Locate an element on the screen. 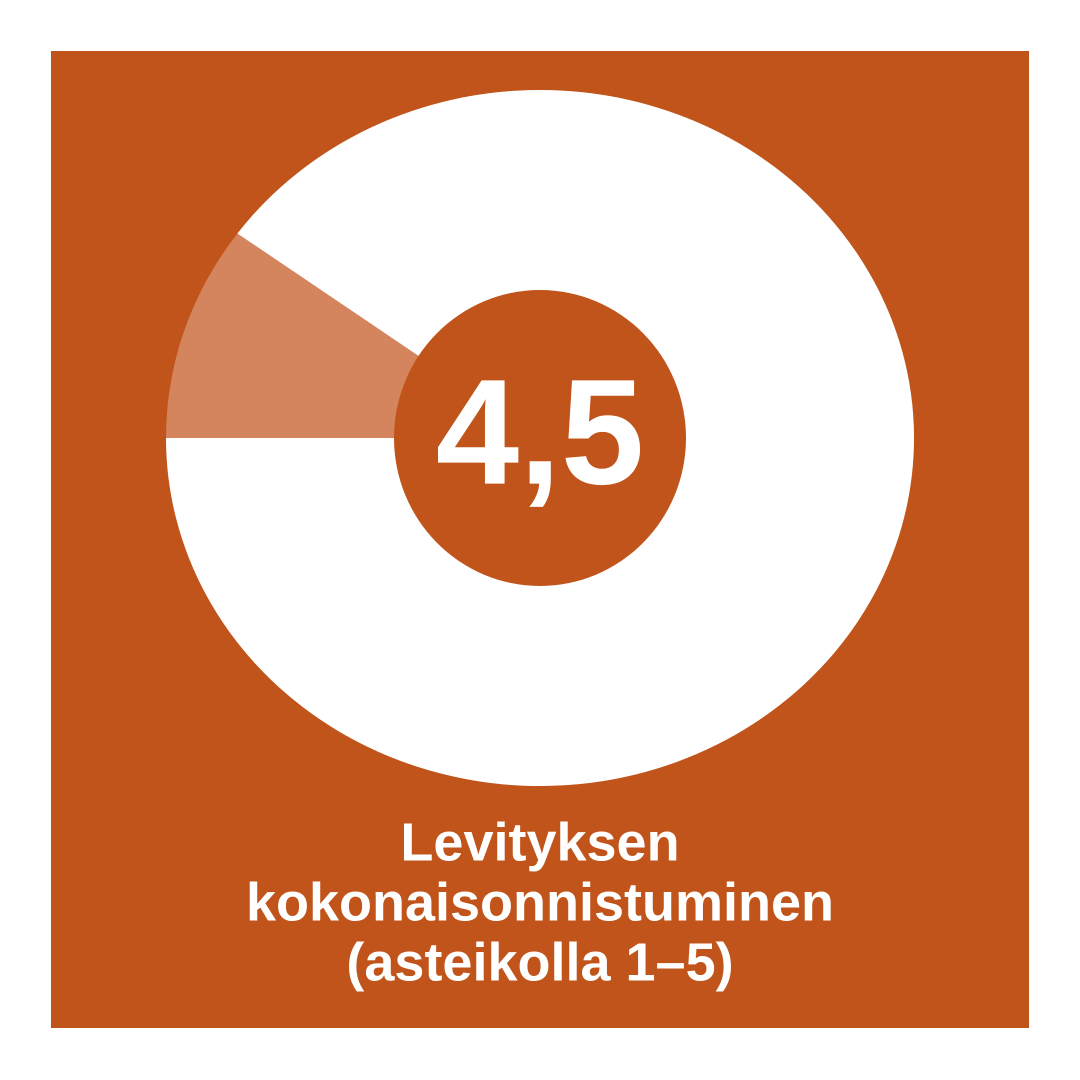  center-hole is located at coordinates (540, 438).